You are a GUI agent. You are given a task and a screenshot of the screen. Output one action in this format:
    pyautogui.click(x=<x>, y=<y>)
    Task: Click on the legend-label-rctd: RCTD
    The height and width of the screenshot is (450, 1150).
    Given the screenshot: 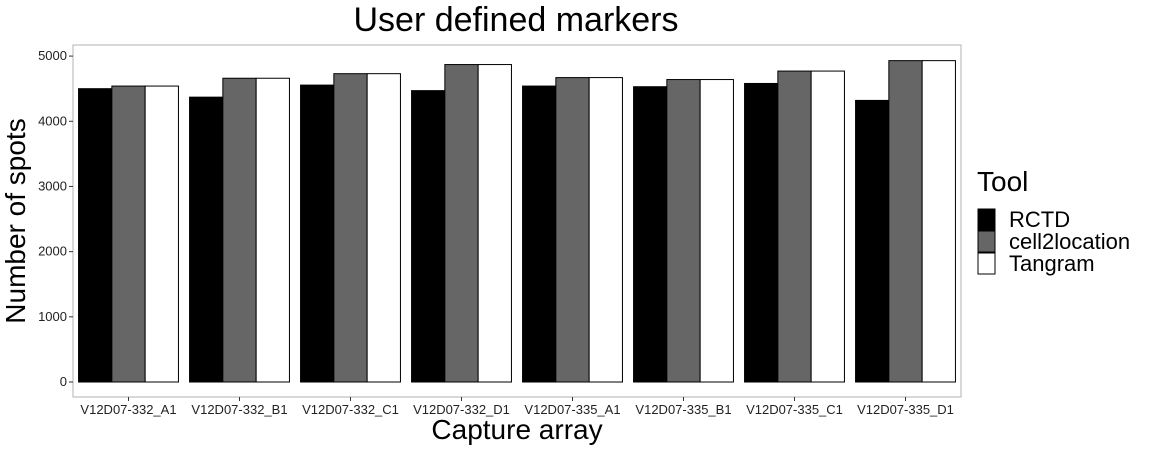 What is the action you would take?
    pyautogui.click(x=1039, y=219)
    